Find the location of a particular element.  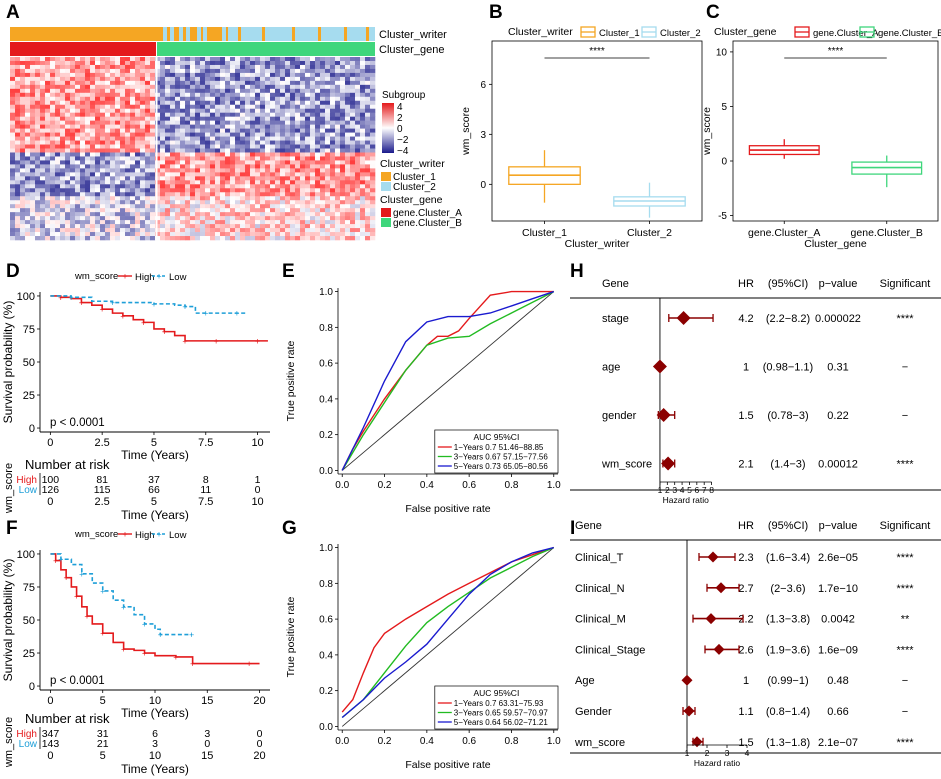

forest-hr: 1.5 is located at coordinates (745, 416).